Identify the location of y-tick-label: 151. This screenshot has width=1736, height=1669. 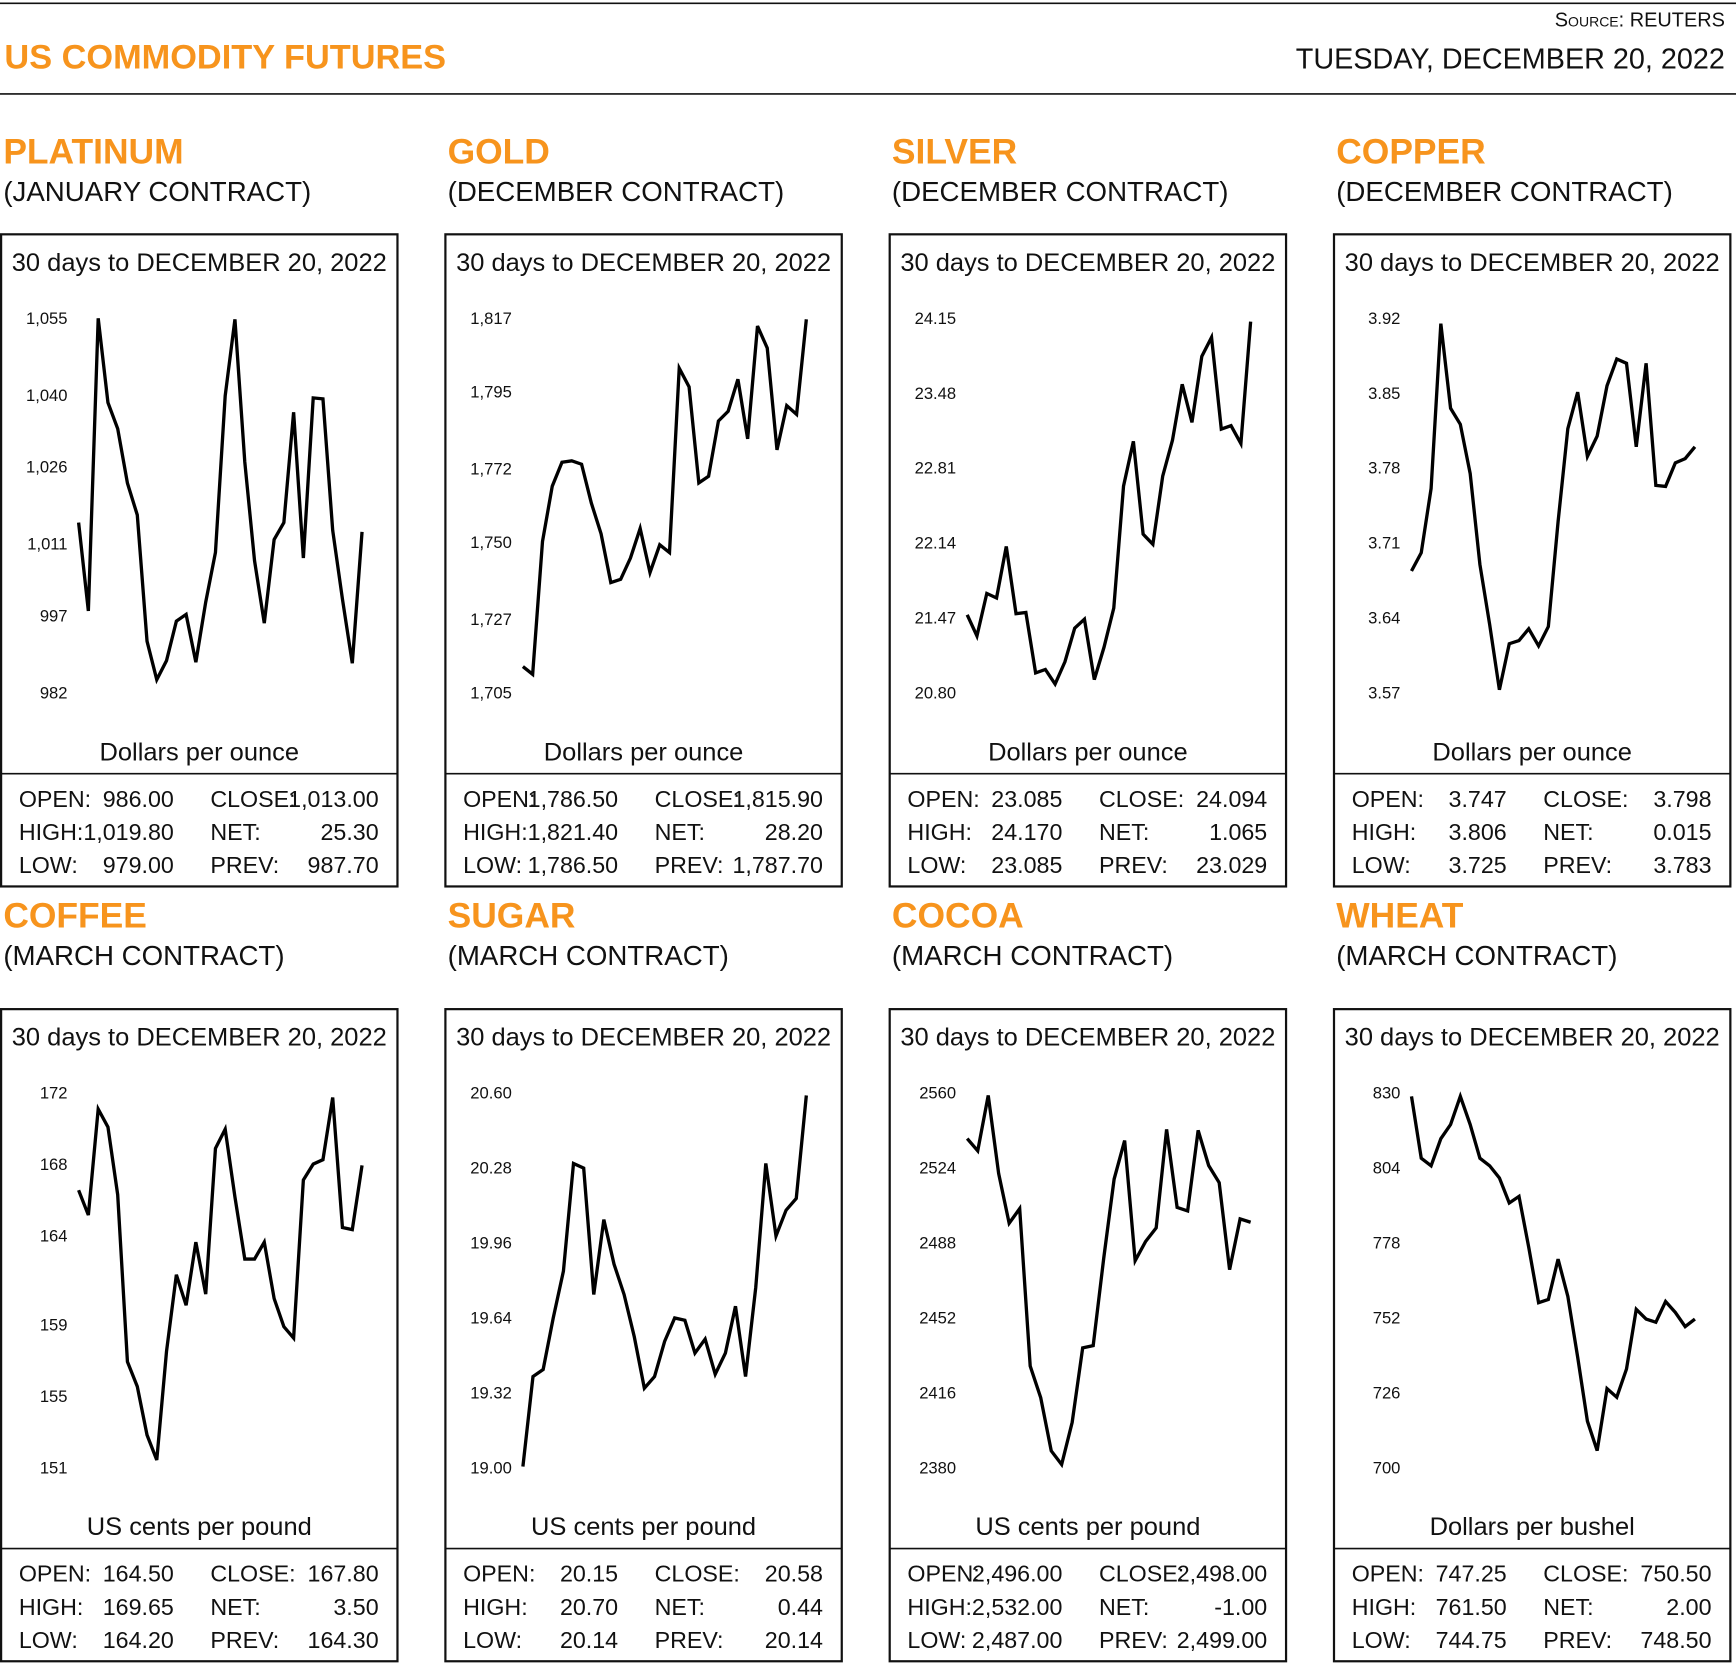
(54, 1467).